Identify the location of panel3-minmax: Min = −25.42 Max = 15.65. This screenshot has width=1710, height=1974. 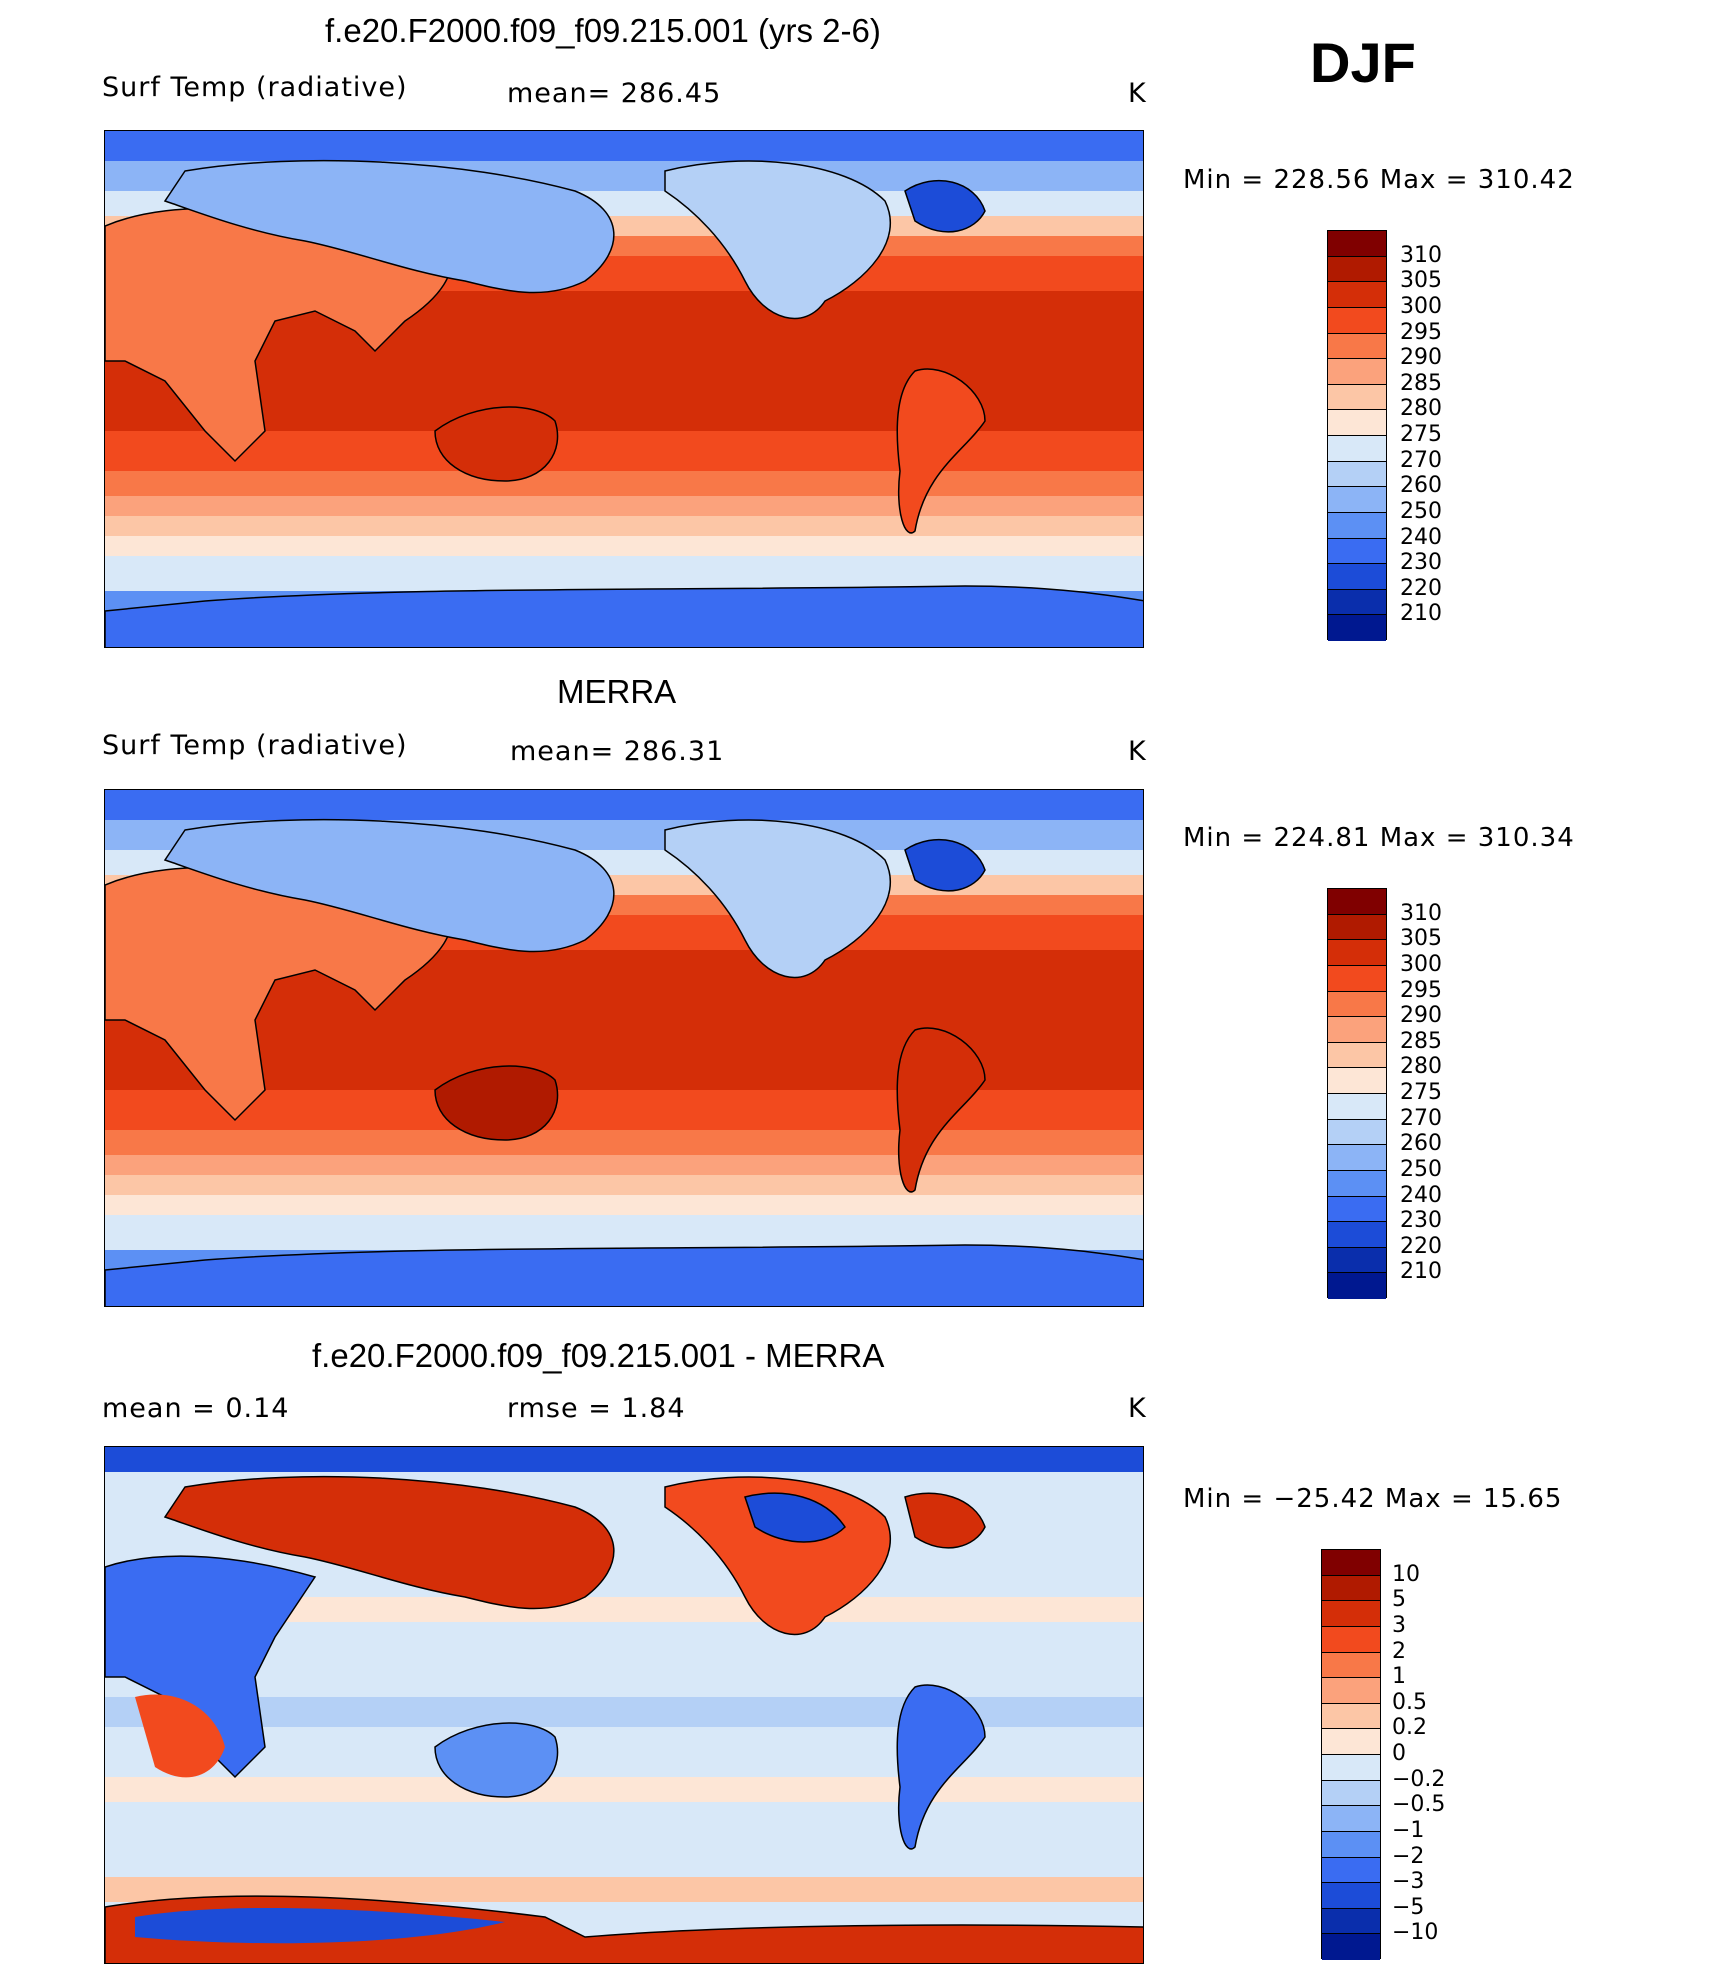
(1373, 1499).